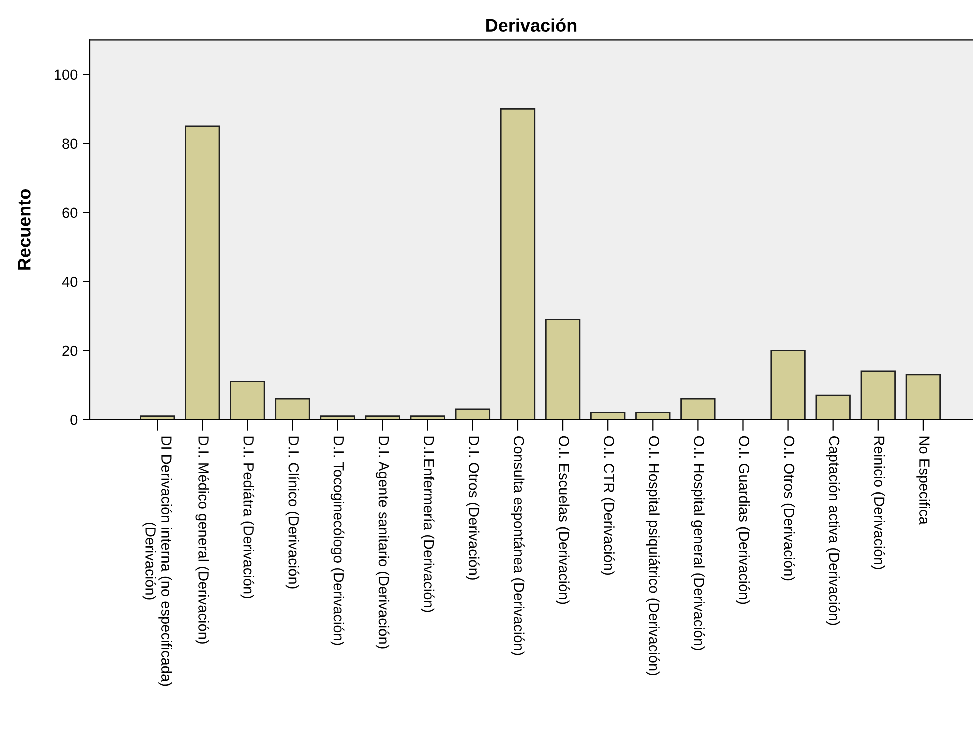  What do you see at coordinates (879, 503) in the screenshot?
I see `x-tick-label: Reinicio (Derivación)` at bounding box center [879, 503].